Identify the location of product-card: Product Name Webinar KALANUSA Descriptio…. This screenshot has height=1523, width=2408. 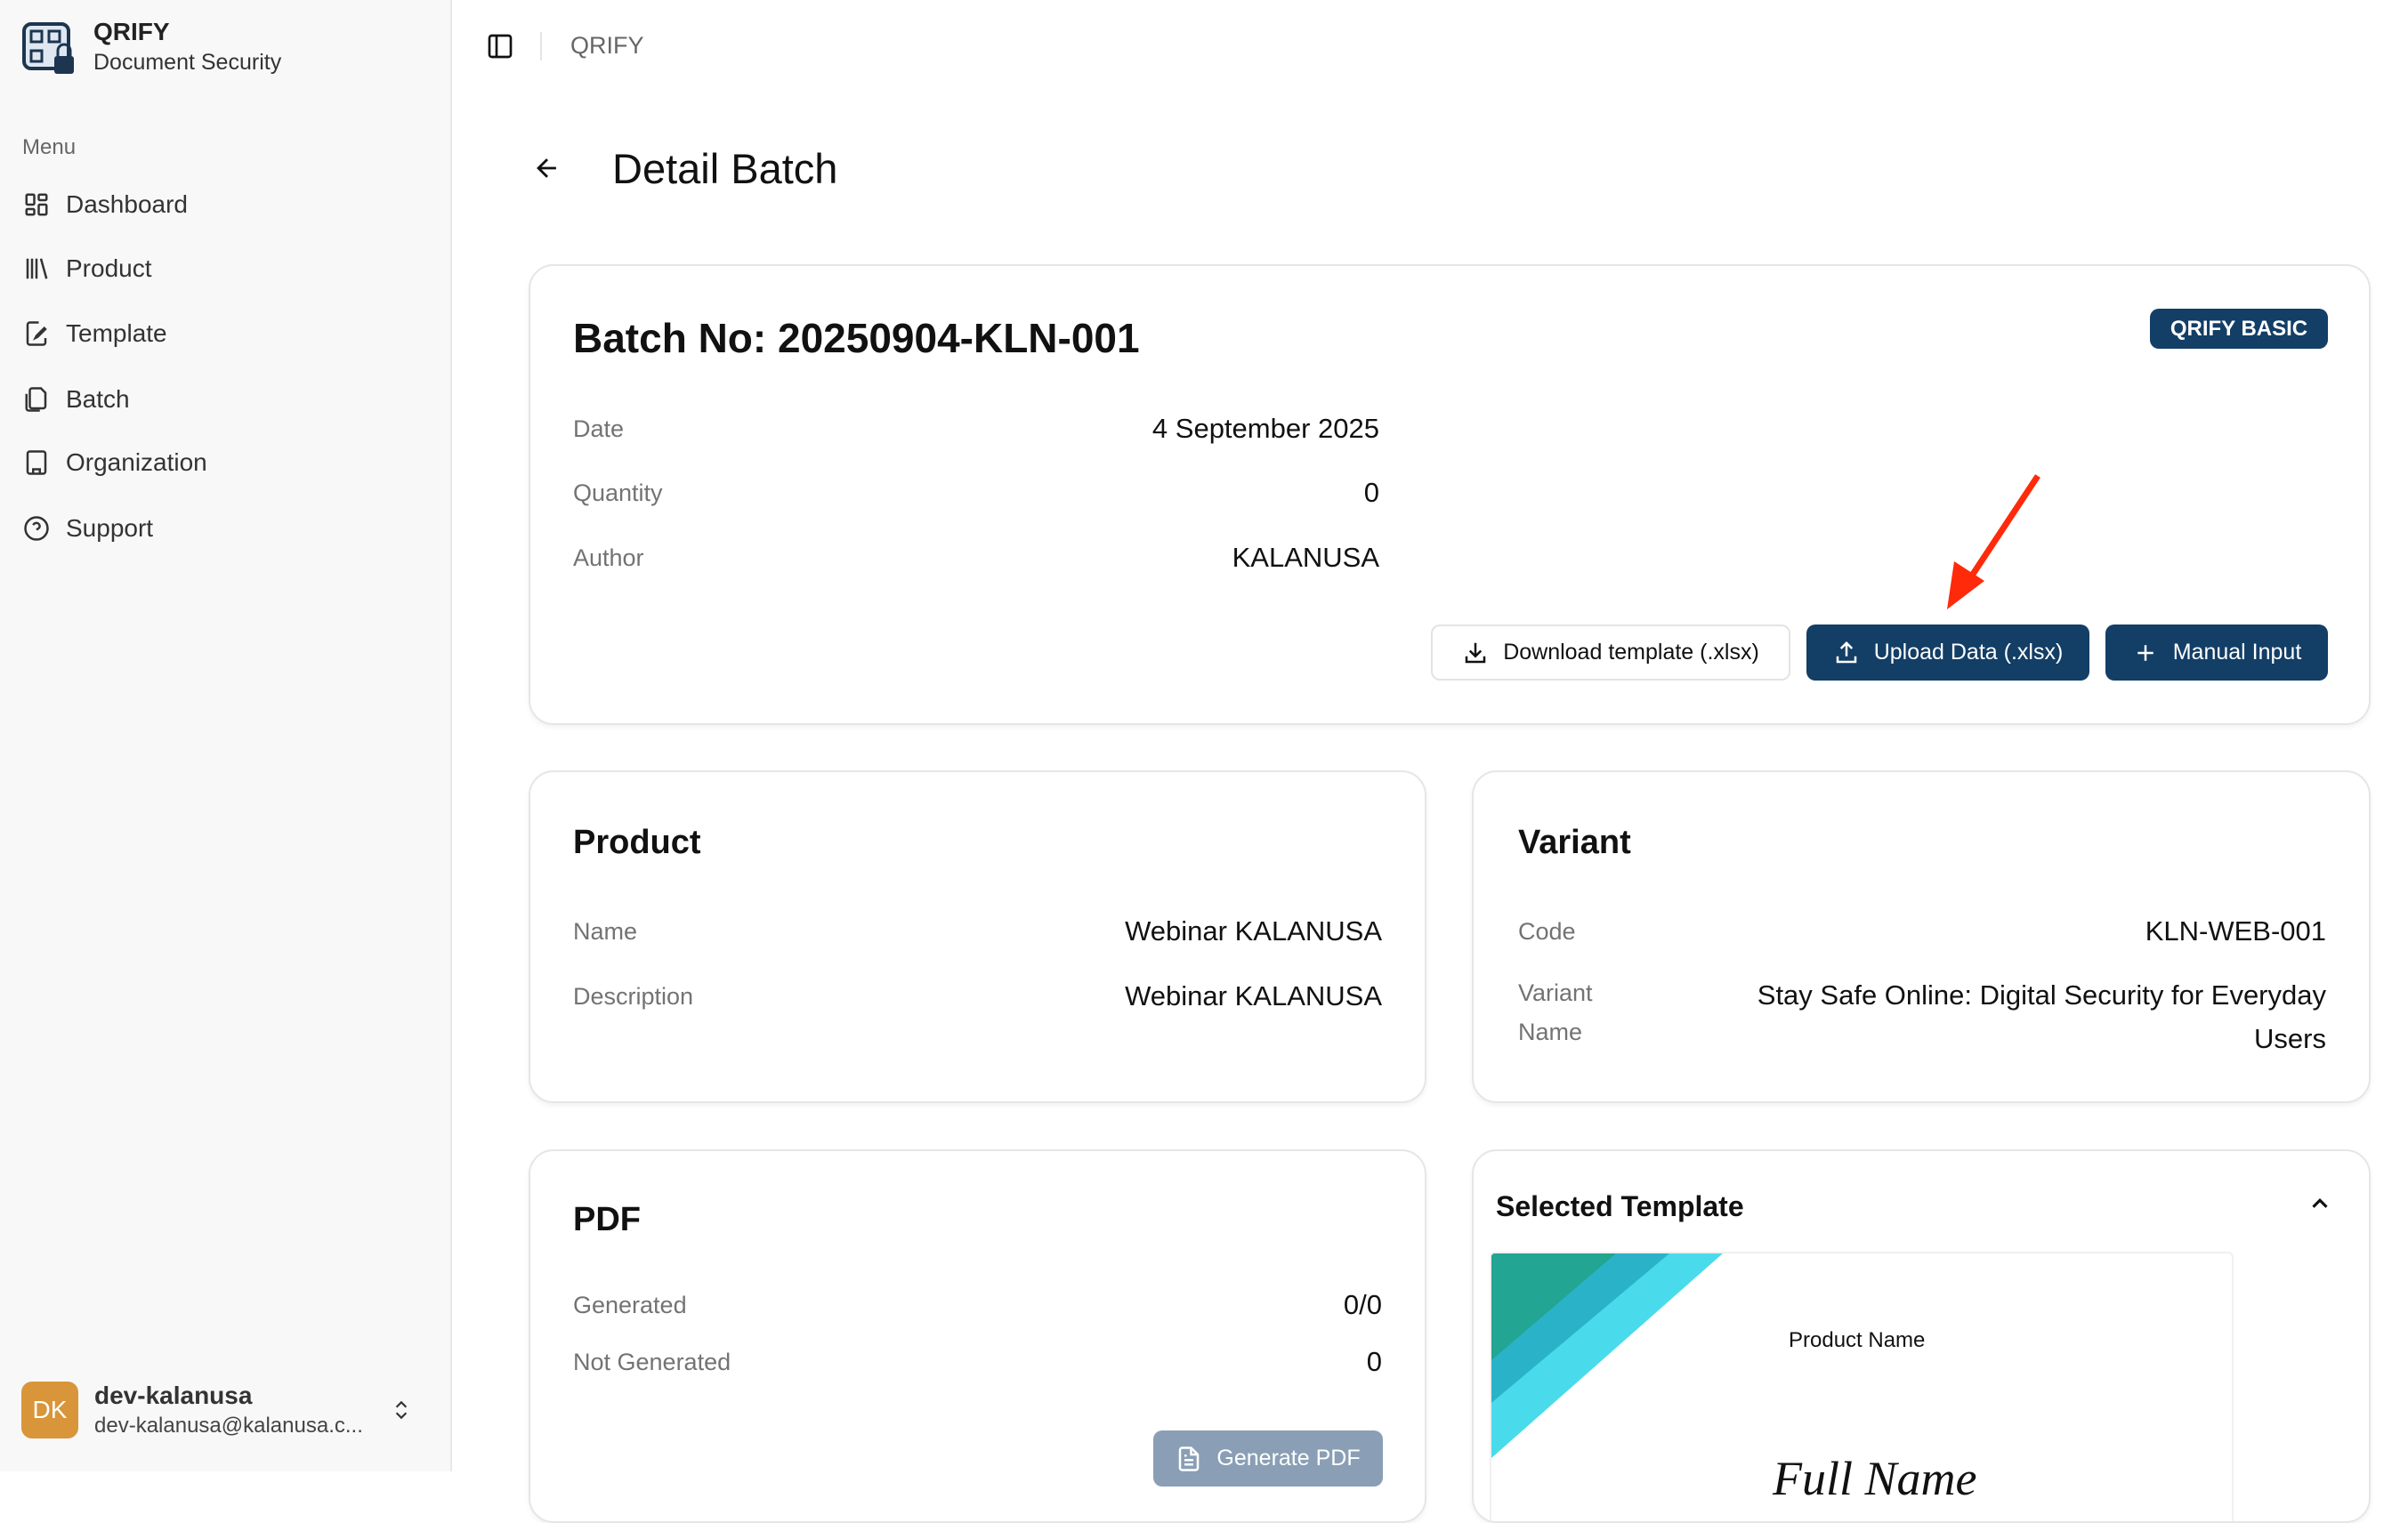
(978, 937).